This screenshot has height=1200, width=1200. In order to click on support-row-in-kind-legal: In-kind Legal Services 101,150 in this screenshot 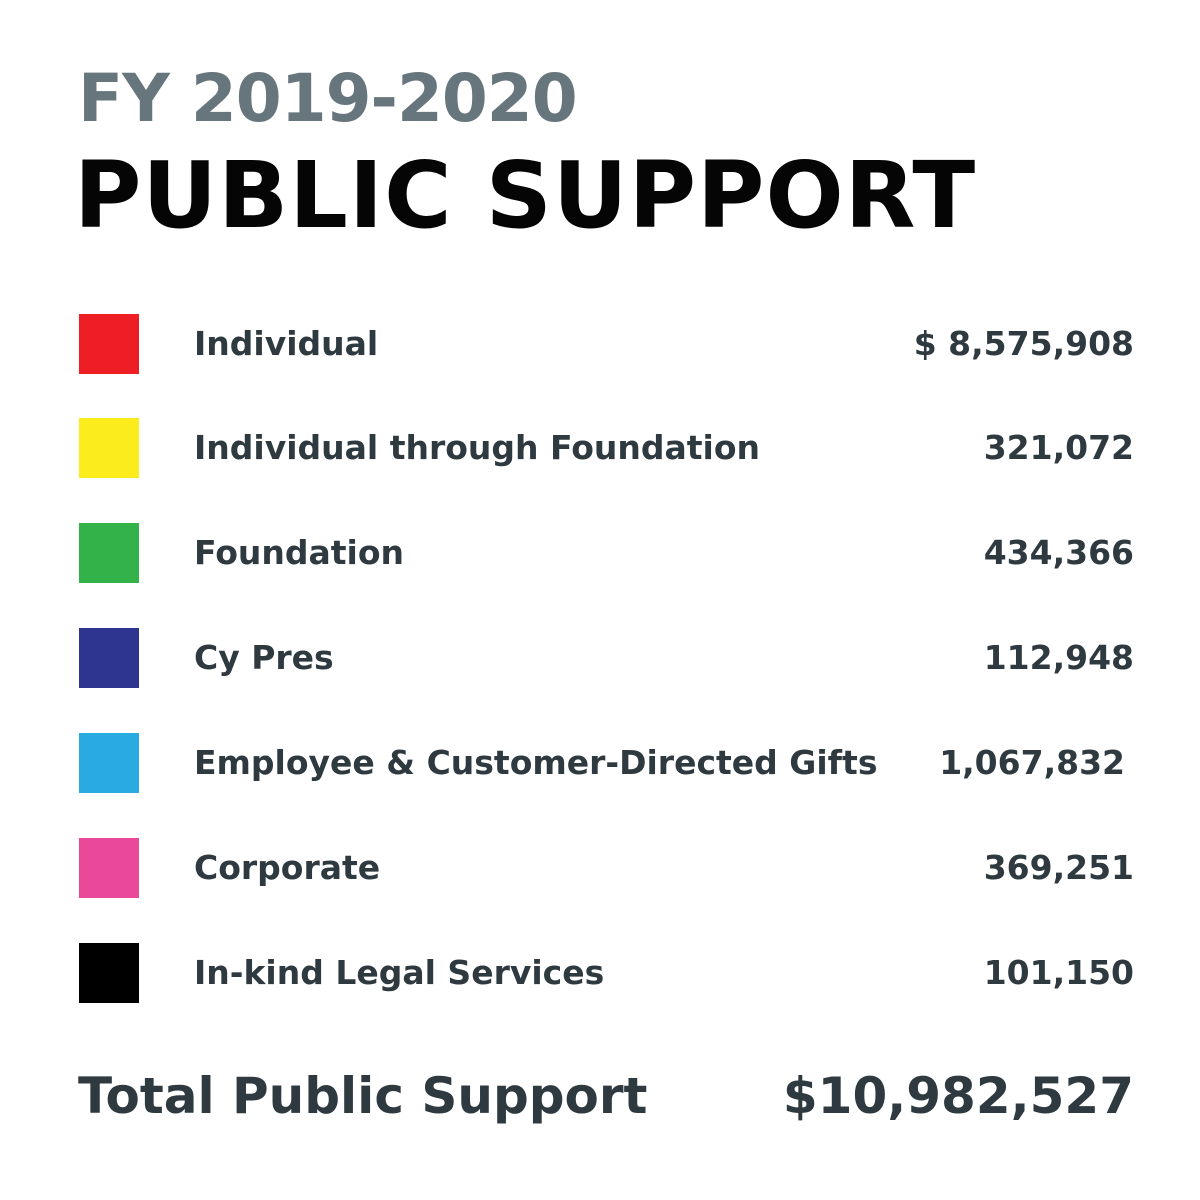, I will do `click(600, 973)`.